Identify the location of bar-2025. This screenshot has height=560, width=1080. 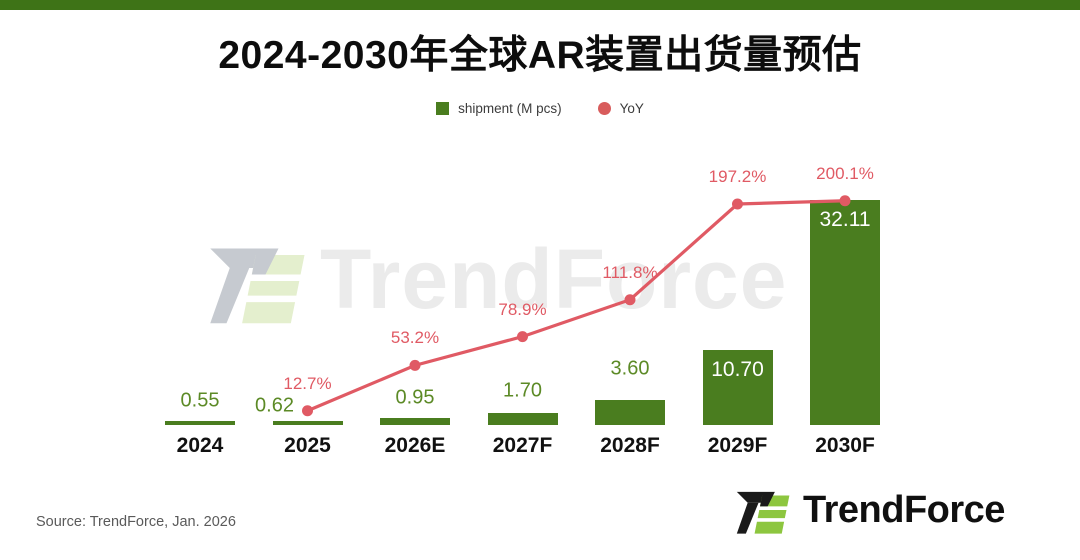
(307, 422).